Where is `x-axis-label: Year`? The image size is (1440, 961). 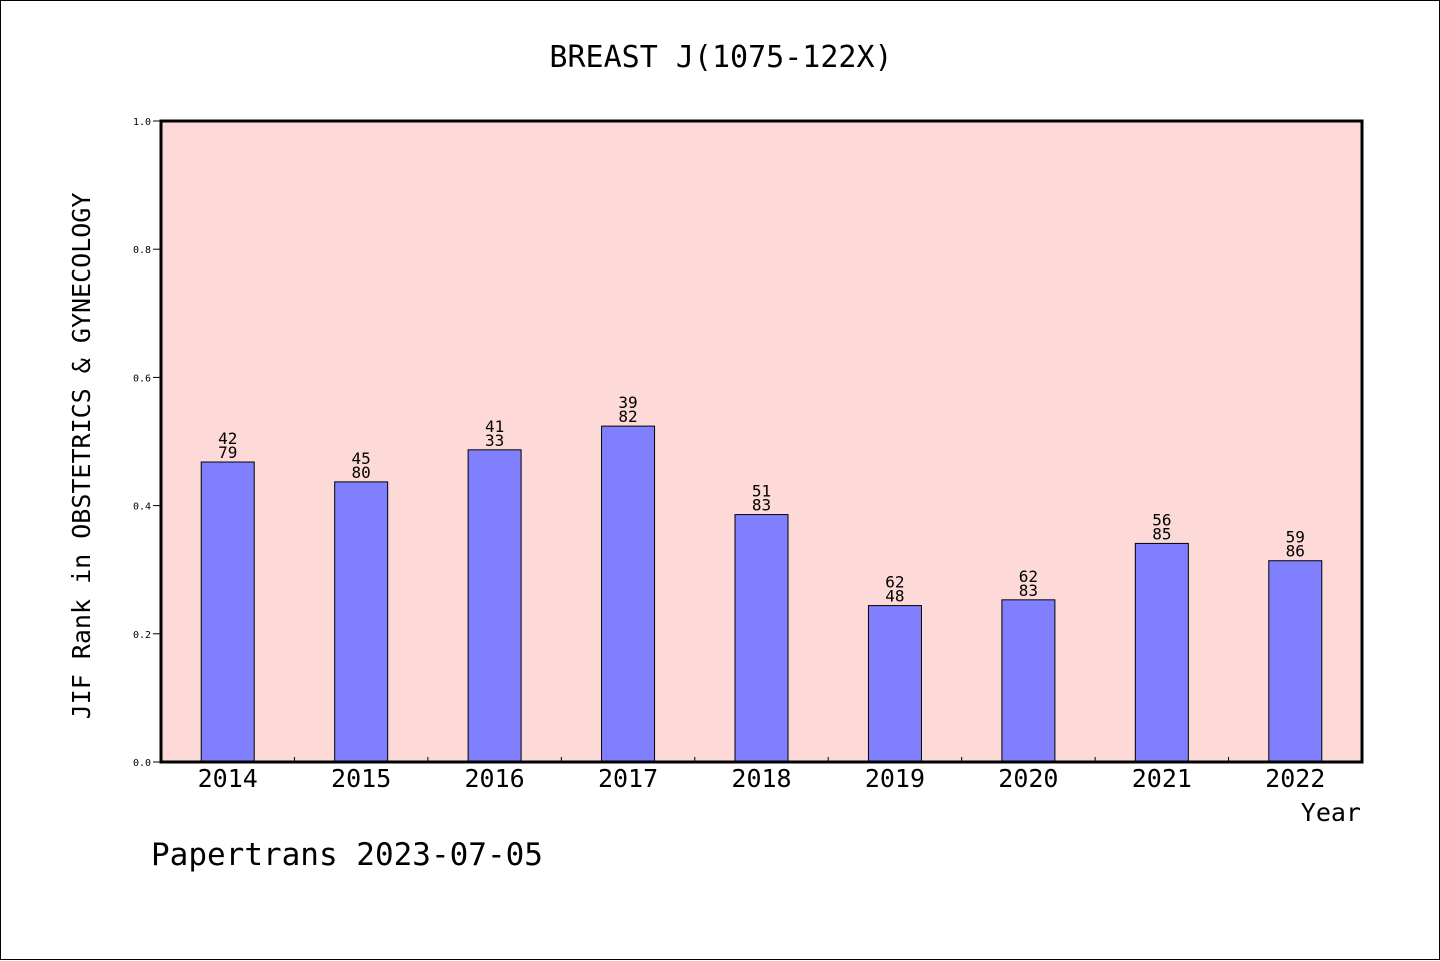
x-axis-label: Year is located at coordinates (1331, 812).